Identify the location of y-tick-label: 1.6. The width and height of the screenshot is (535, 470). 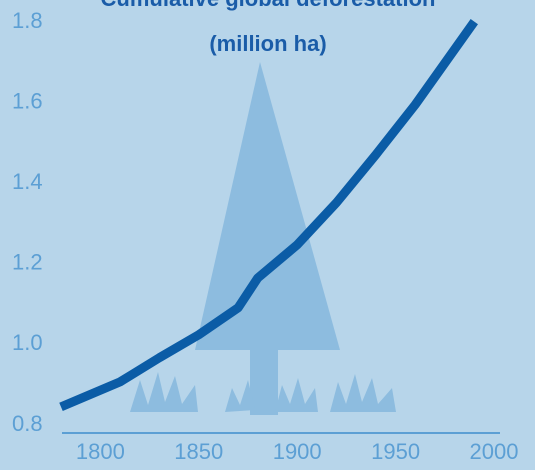
(27, 100).